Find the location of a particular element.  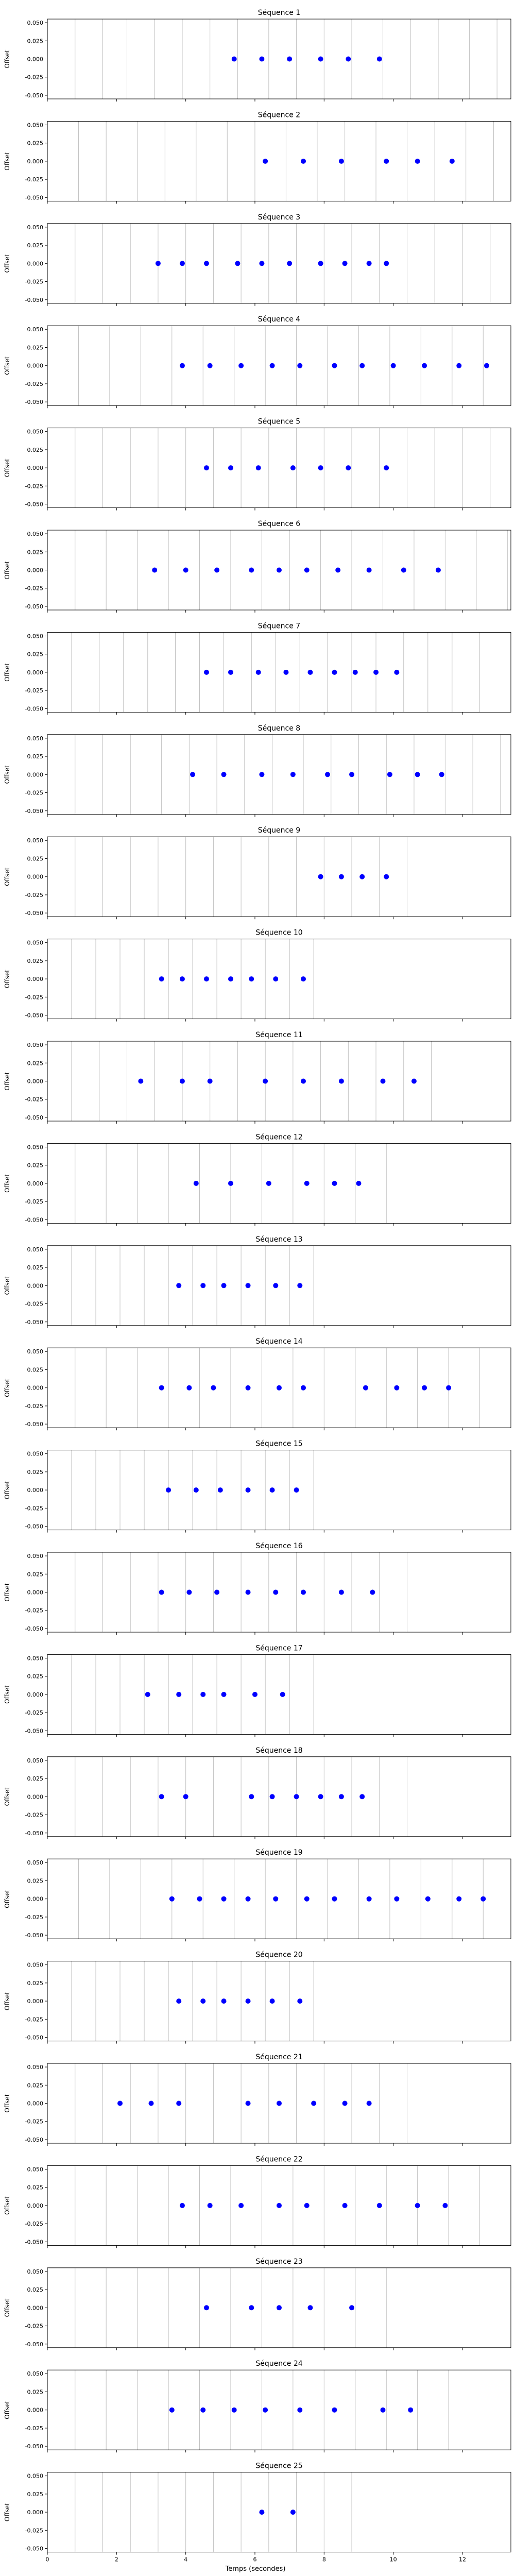

subplot-title: Séquence 24 is located at coordinates (278, 2364).